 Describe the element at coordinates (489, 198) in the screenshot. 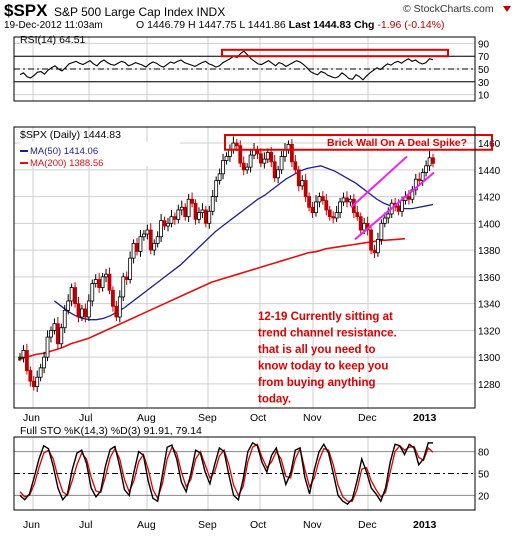

I see `price-tick-label: 1420` at that location.